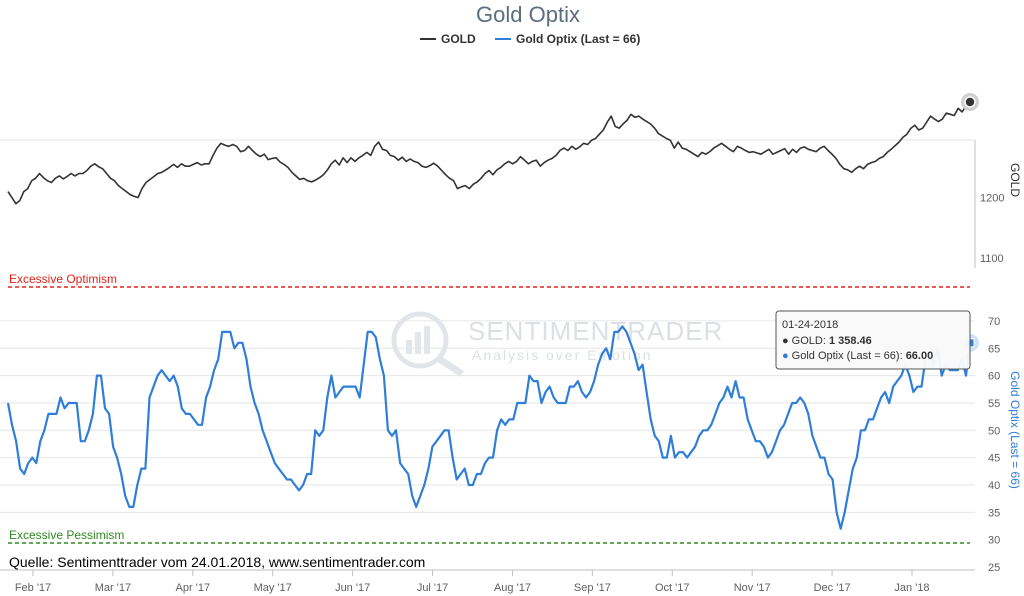 This screenshot has height=596, width=1024. What do you see at coordinates (994, 513) in the screenshot?
I see `optix-tick-label-35: 35` at bounding box center [994, 513].